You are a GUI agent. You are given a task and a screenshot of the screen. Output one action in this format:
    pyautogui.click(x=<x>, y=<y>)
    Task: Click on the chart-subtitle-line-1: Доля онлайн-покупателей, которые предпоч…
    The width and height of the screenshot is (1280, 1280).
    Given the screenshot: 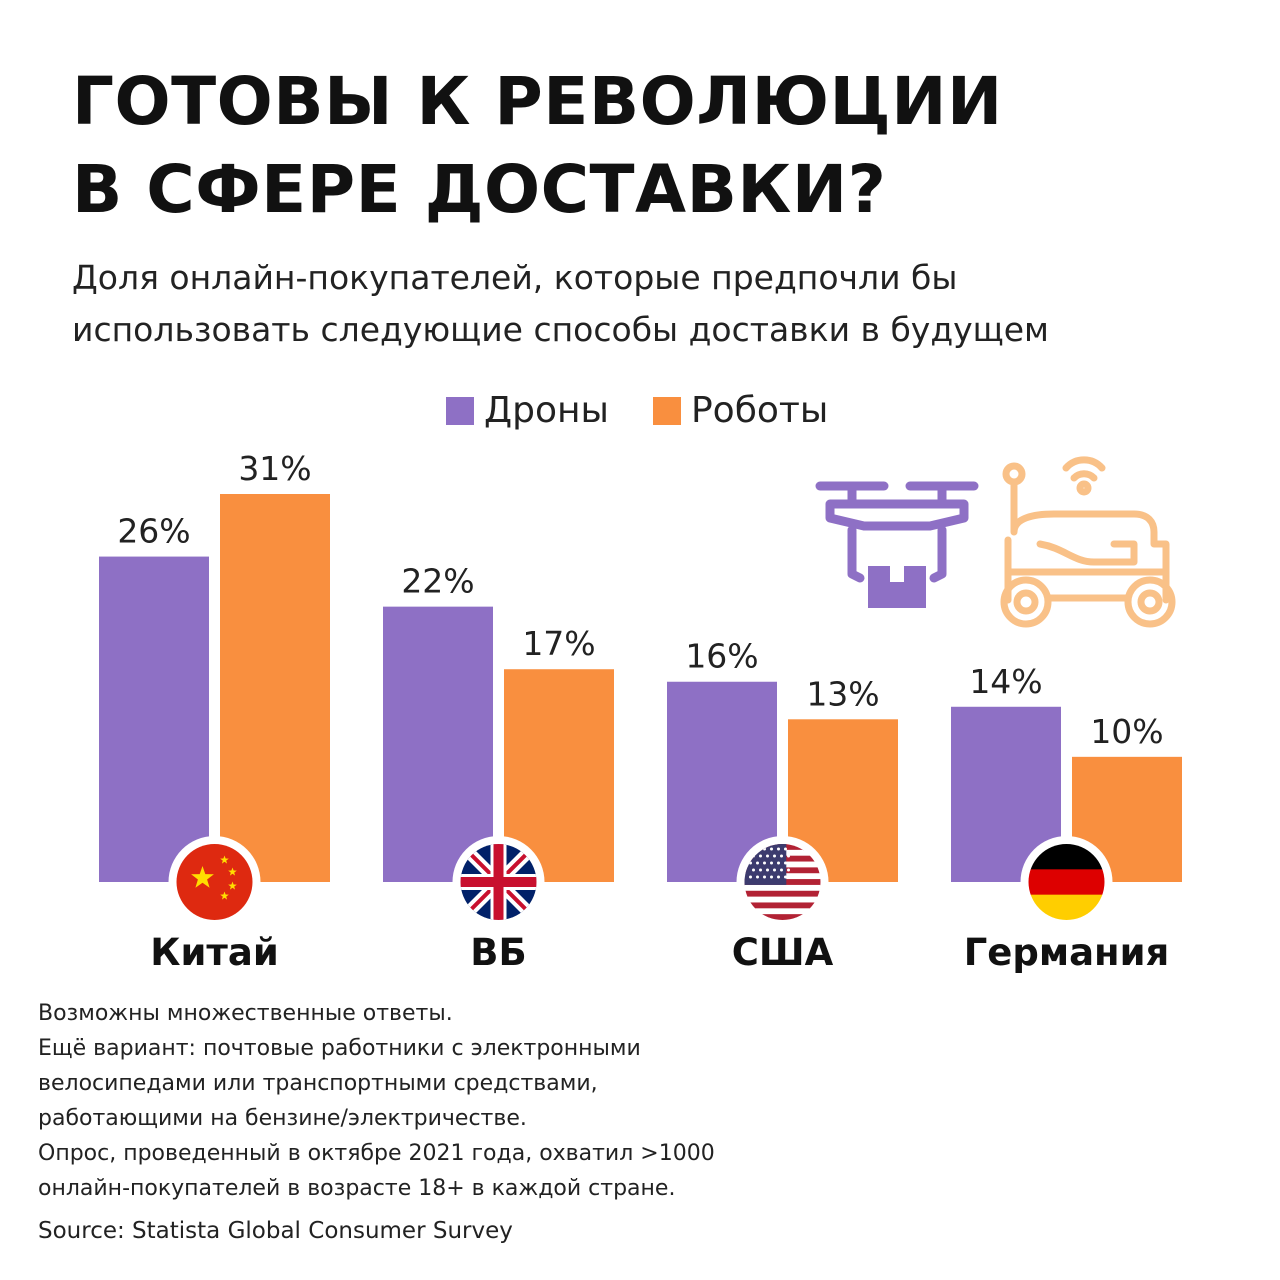 What is the action you would take?
    pyautogui.click(x=515, y=277)
    